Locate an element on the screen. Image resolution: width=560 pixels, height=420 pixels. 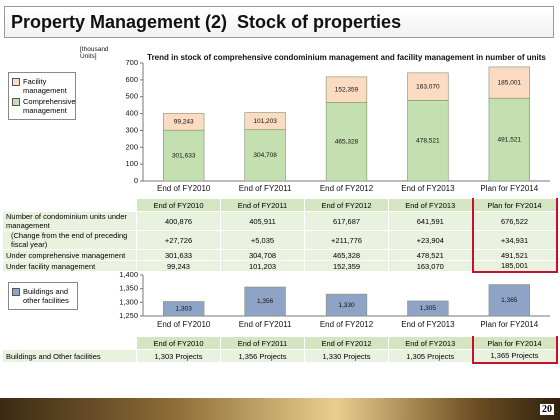
footer: 20 is located at coordinates (280, 409).